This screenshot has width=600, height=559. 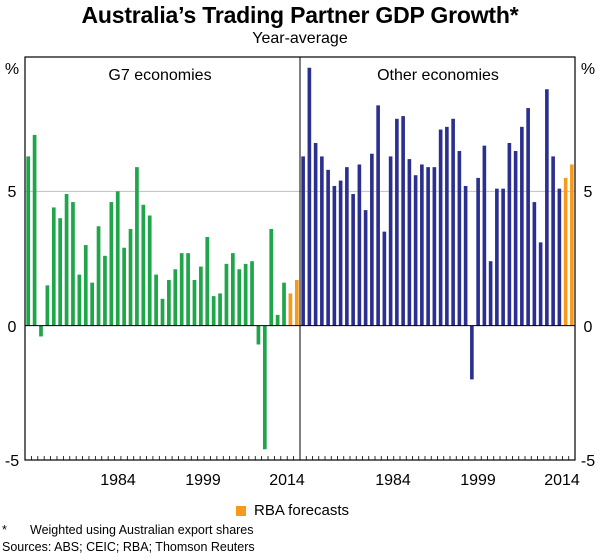 I want to click on panel-title-other: Other economies, so click(x=438, y=75).